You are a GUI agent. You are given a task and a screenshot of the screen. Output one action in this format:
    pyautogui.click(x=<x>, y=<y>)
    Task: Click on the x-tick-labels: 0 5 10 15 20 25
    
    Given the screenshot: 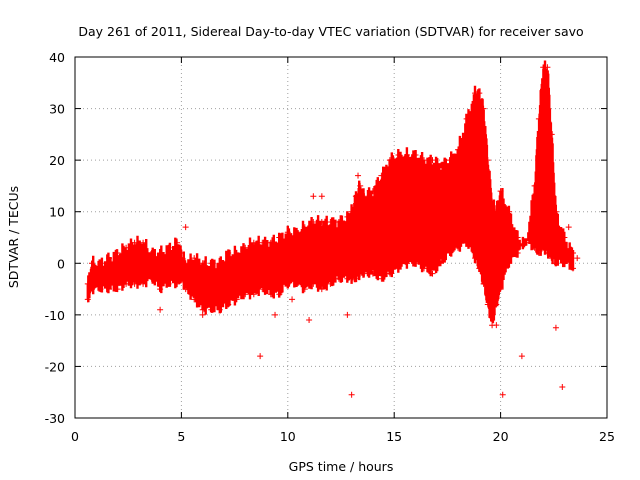 What is the action you would take?
    pyautogui.click(x=343, y=436)
    